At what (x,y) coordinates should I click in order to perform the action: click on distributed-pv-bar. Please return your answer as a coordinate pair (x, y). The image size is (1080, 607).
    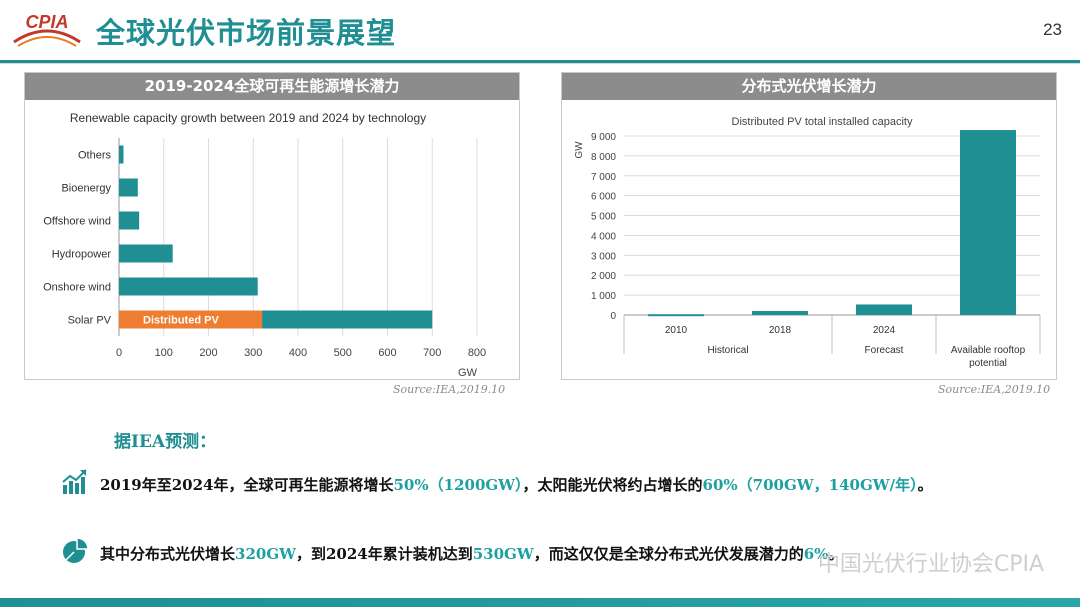
    Looking at the image, I should click on (191, 319).